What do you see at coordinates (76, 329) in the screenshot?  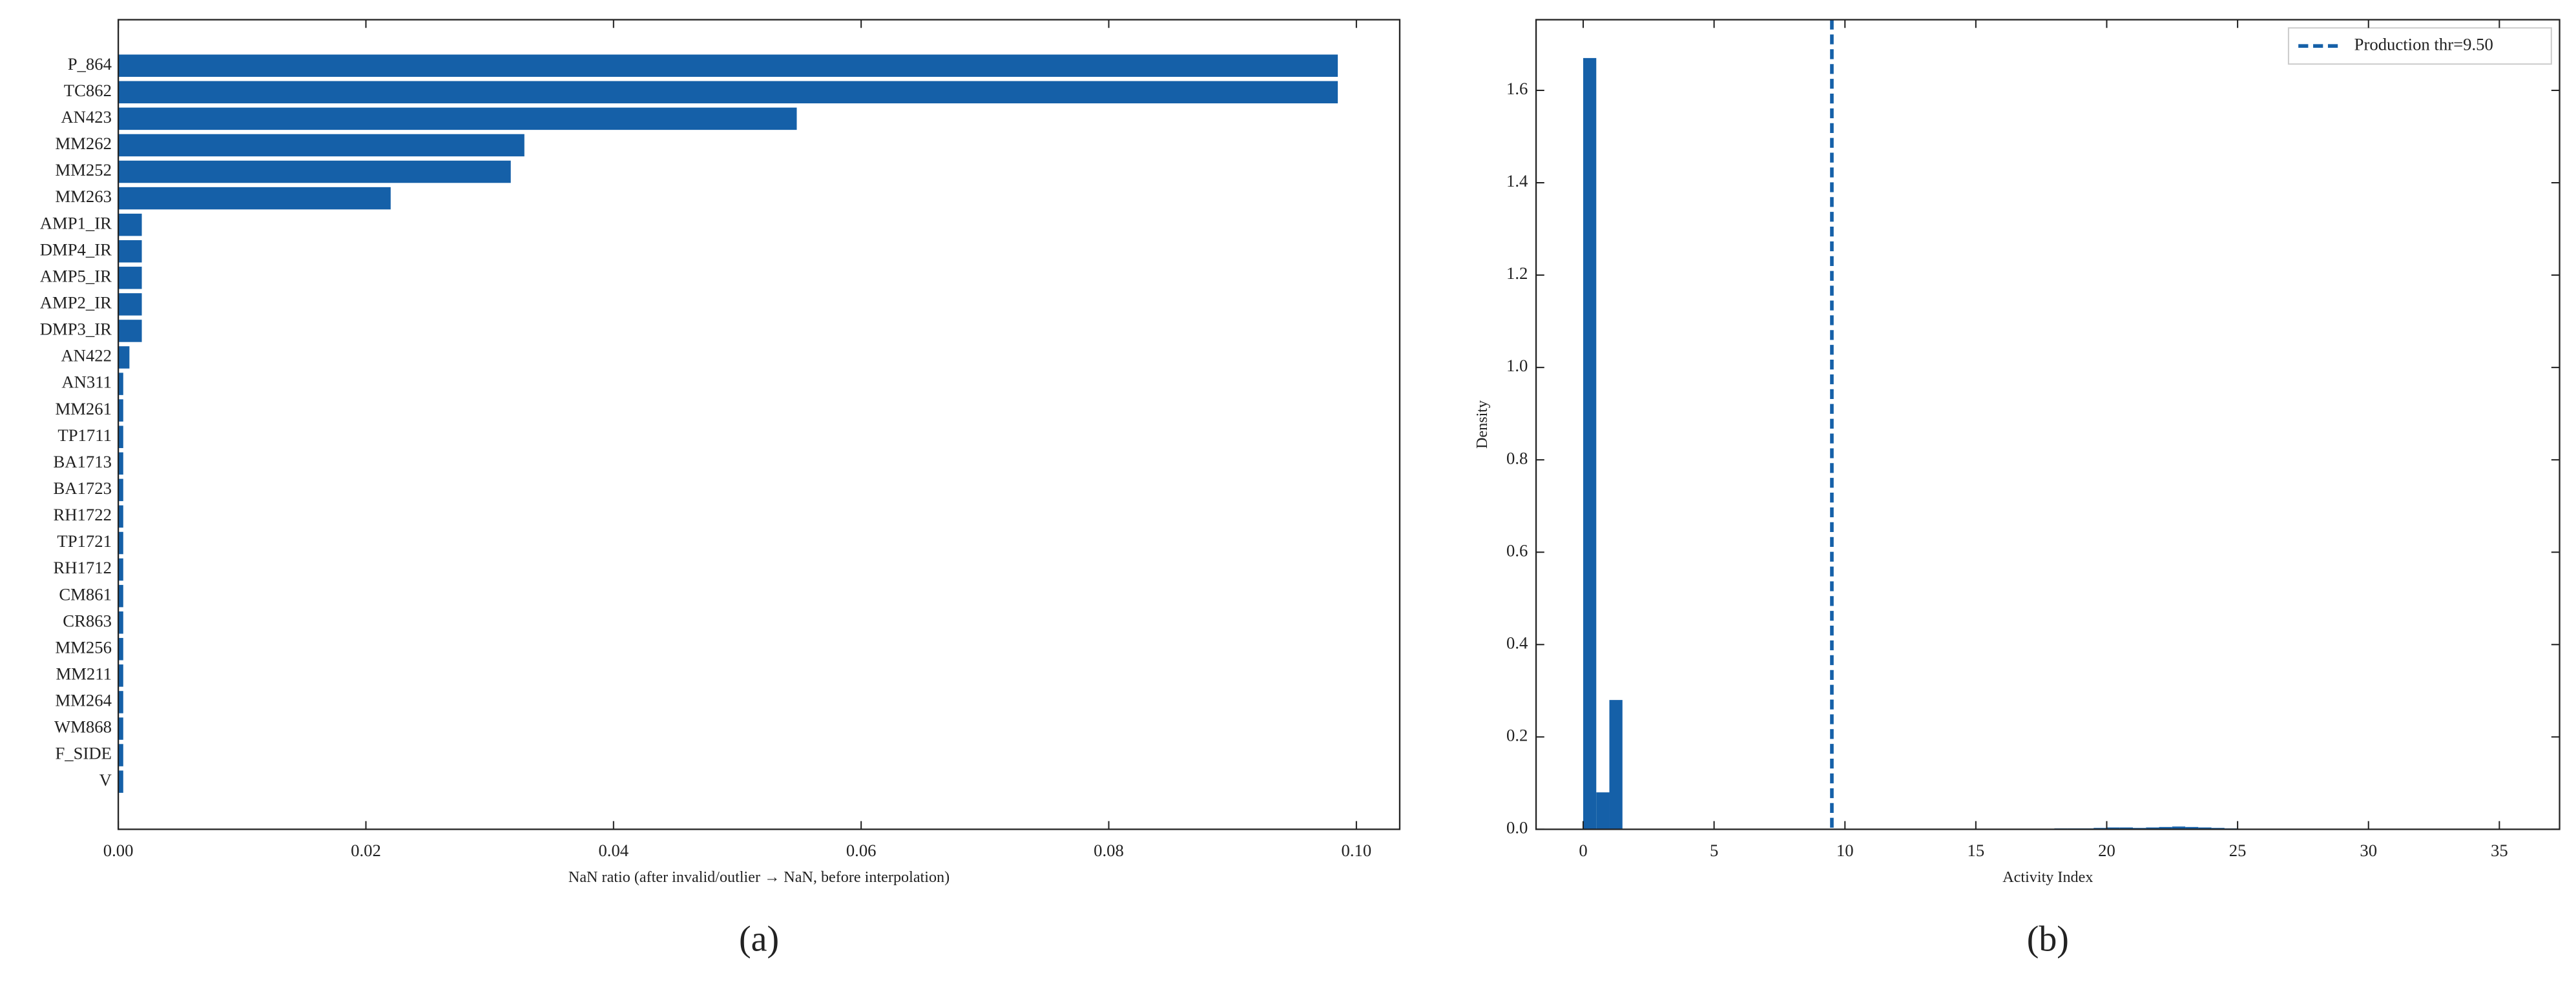 I see `category-label: DMP3_IR` at bounding box center [76, 329].